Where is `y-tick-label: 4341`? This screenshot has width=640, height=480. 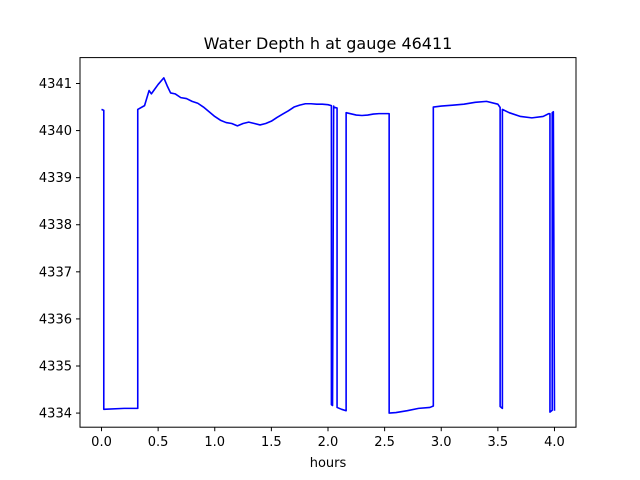 y-tick-label: 4341 is located at coordinates (55, 84).